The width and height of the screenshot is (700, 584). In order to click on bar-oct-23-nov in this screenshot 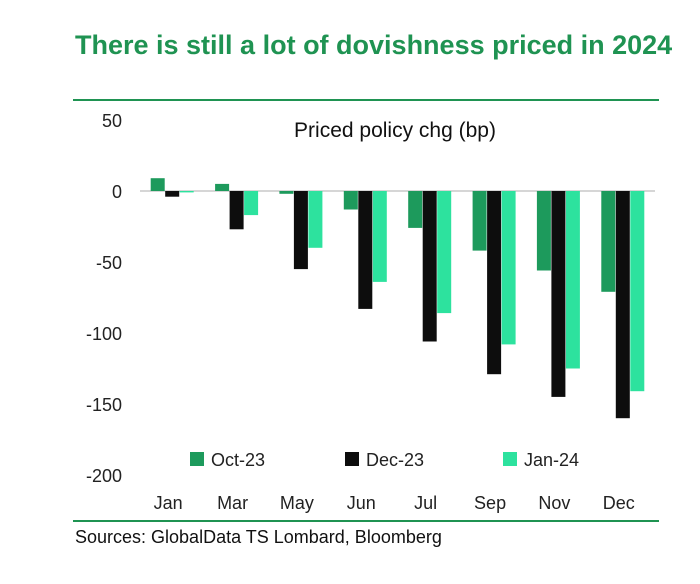, I will do `click(543, 231)`.